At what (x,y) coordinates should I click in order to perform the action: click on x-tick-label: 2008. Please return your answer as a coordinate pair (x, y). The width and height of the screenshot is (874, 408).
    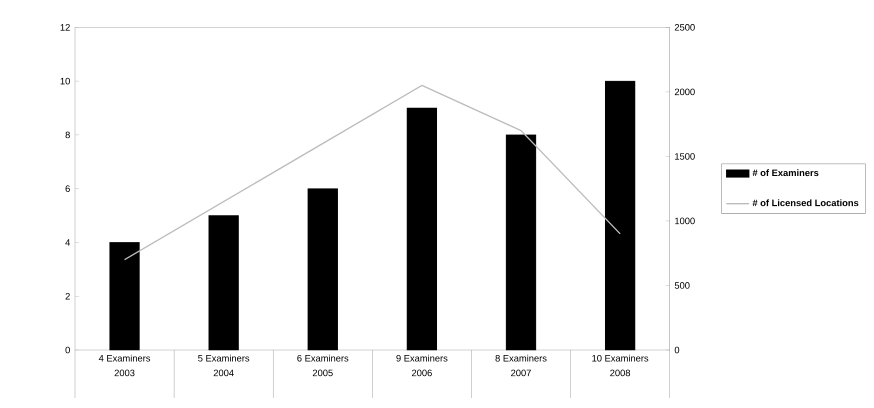
    Looking at the image, I should click on (620, 373).